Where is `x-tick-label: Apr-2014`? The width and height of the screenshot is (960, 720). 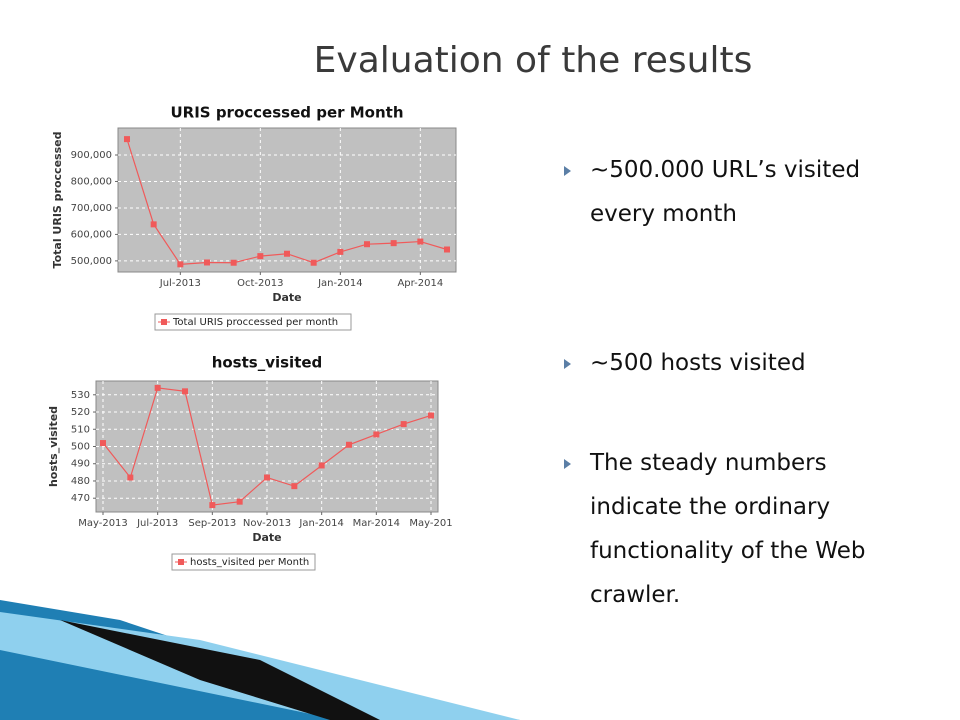
x-tick-label: Apr-2014 is located at coordinates (420, 283).